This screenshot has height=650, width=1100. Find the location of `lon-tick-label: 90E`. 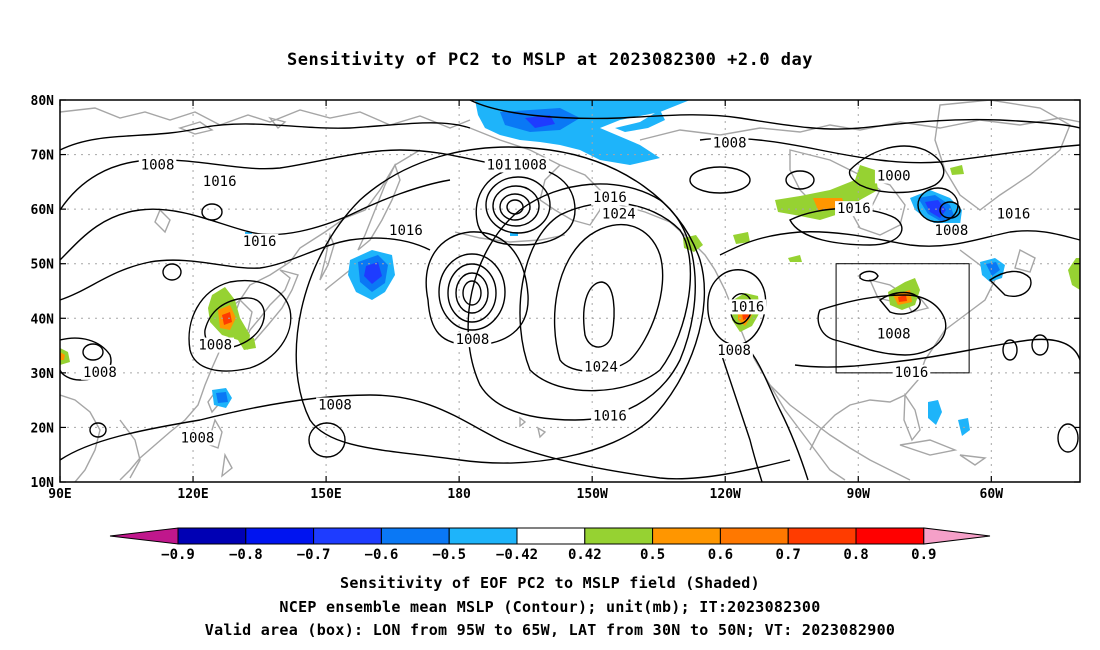

lon-tick-label: 90E is located at coordinates (59, 494).